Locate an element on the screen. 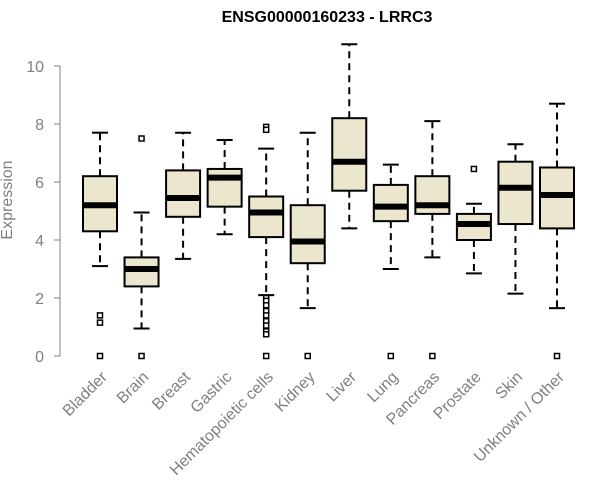  y-tick-label: 4 is located at coordinates (39, 241).